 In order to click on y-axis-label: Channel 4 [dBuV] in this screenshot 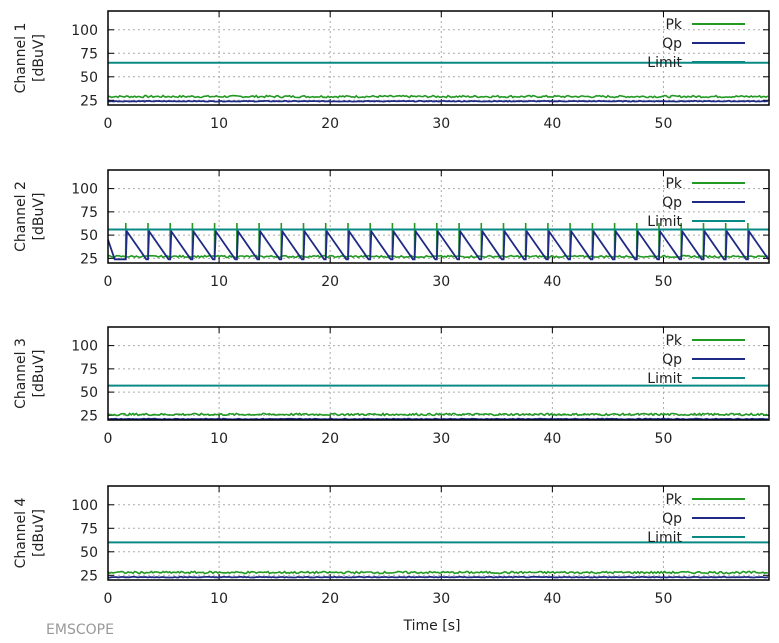, I will do `click(30, 532)`.